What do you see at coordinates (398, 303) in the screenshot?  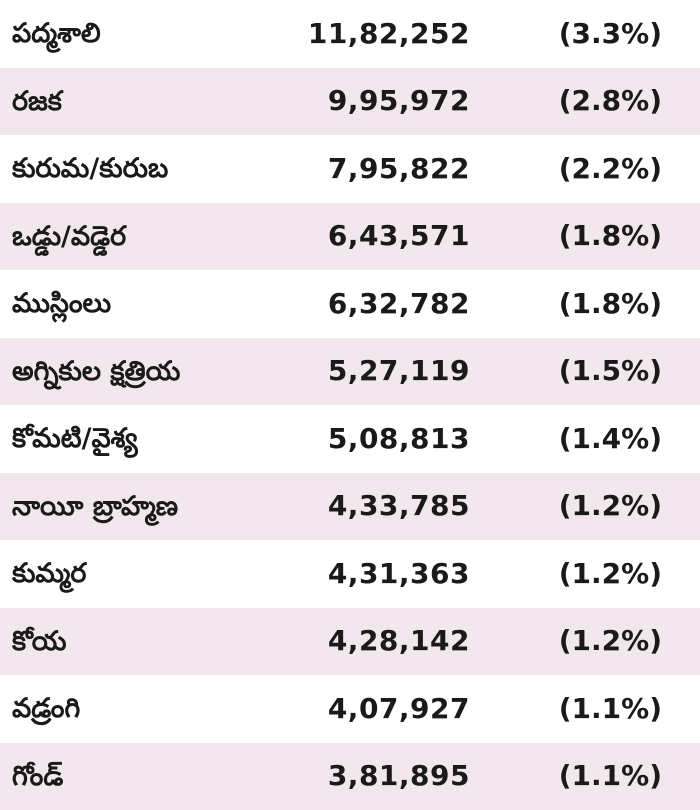 I see `population-value: 6,32,782` at bounding box center [398, 303].